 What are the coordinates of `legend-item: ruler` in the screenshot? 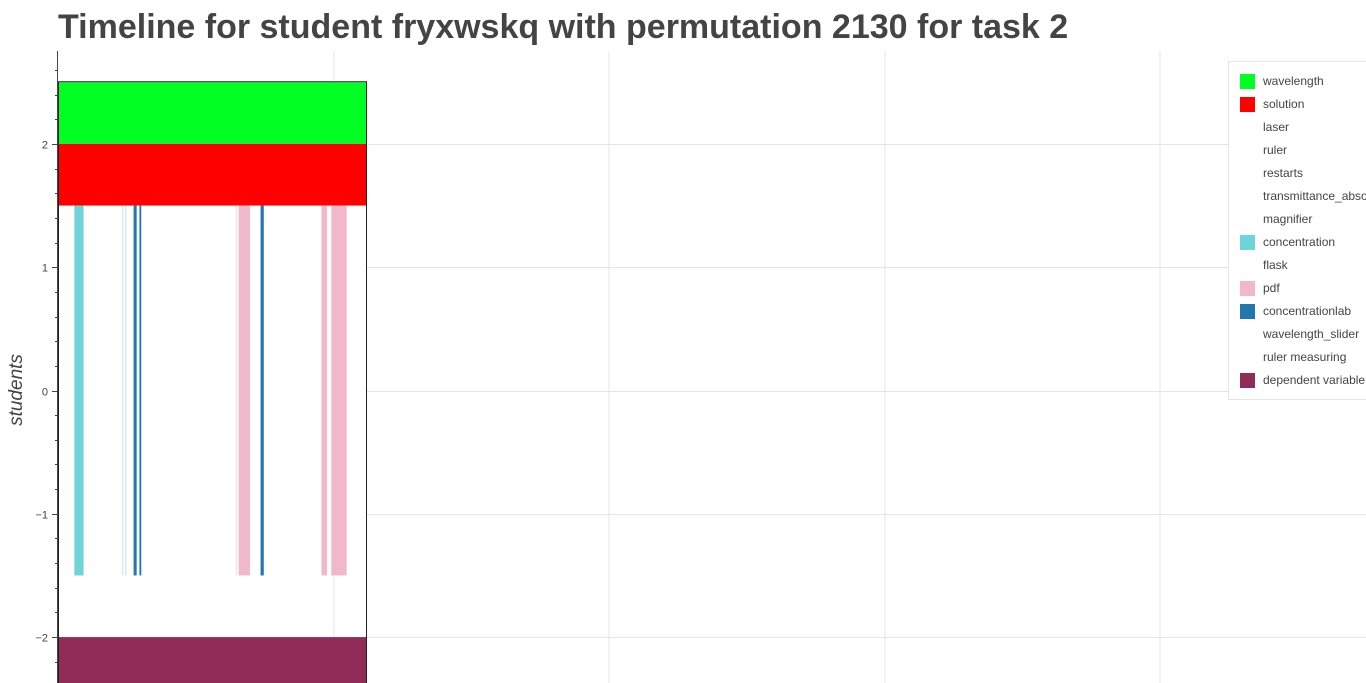 It's located at (1263, 150).